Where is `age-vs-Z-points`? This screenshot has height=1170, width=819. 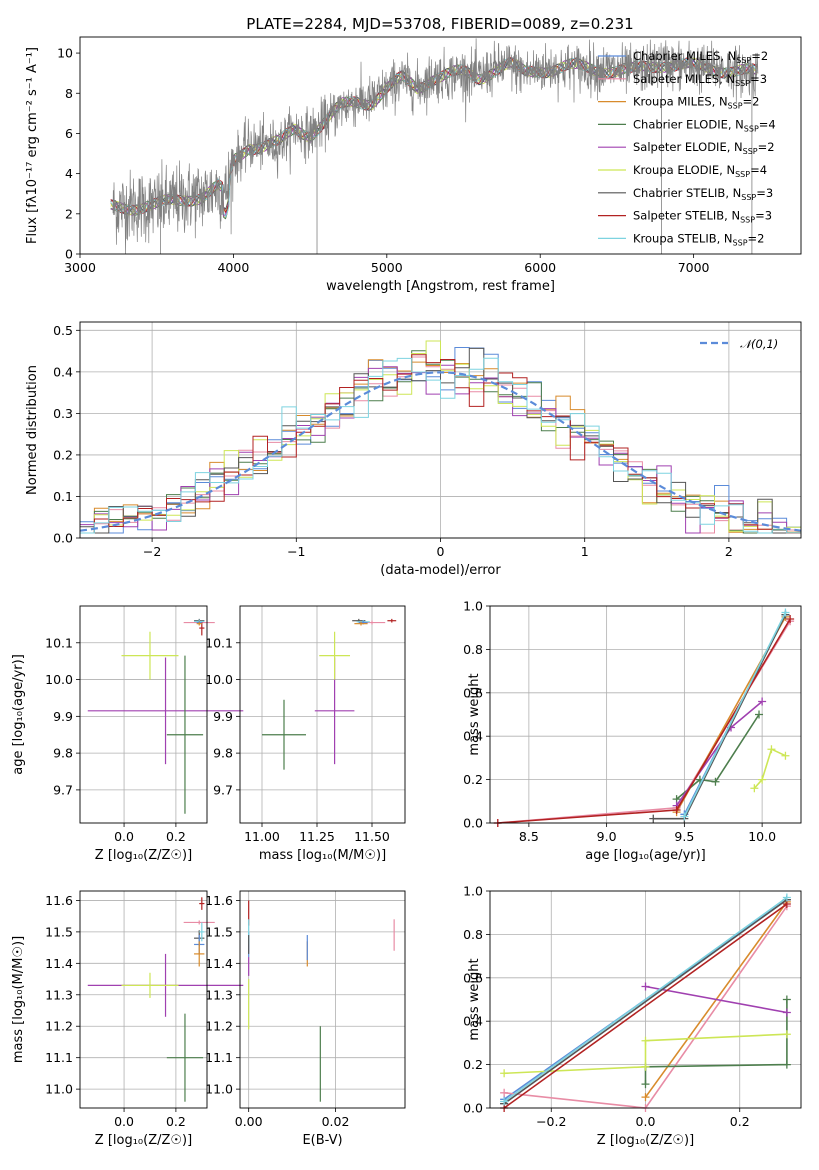 age-vs-Z-points is located at coordinates (165, 716).